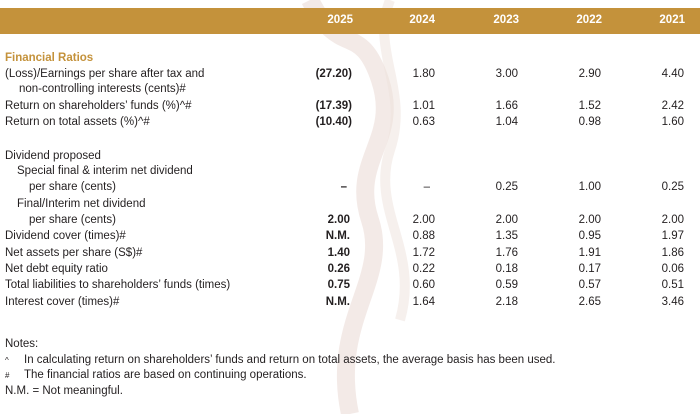 This screenshot has height=414, width=700. Describe the element at coordinates (589, 285) in the screenshot. I see `cell-2022: 0.57` at that location.